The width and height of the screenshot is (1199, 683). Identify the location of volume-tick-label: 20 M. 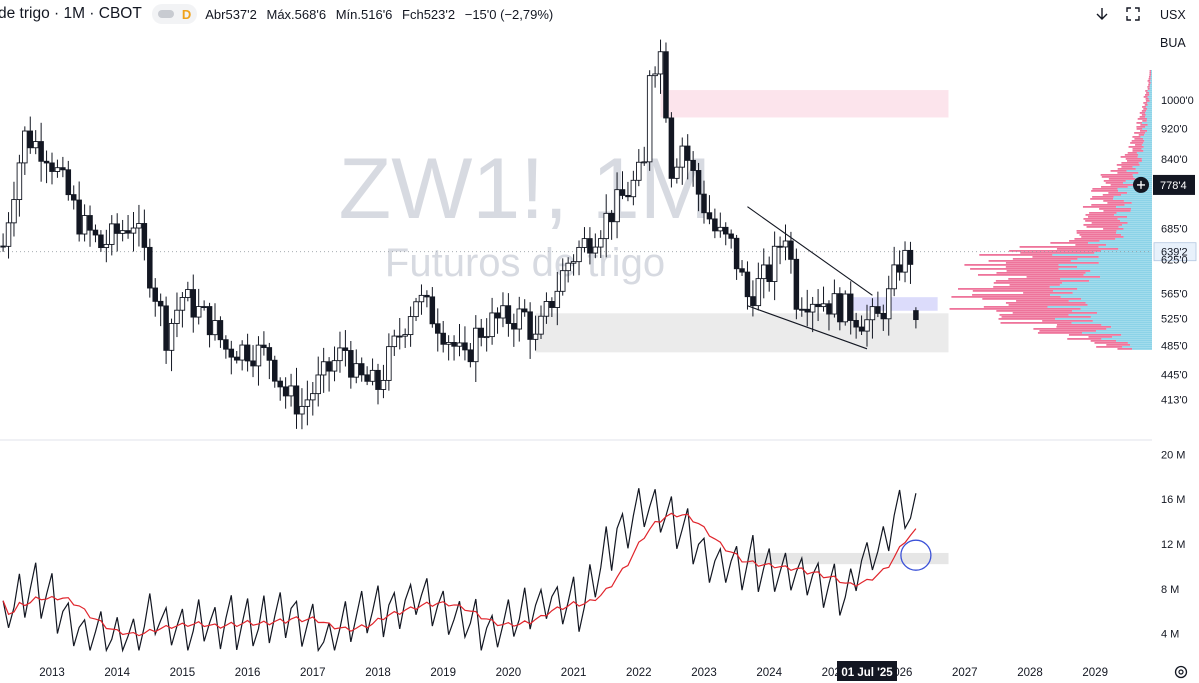
(1173, 455).